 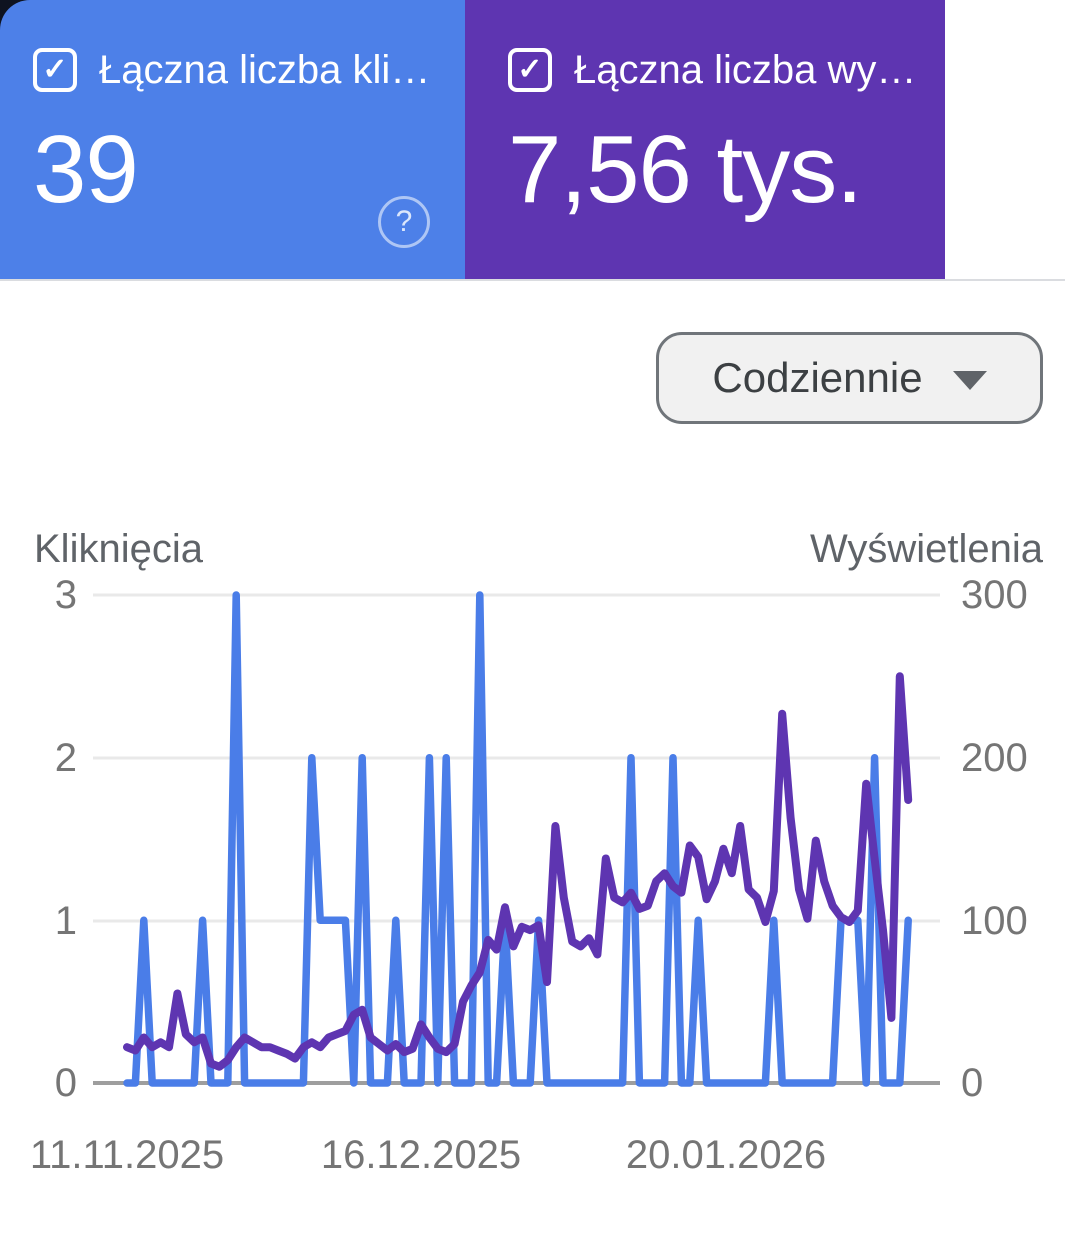 I want to click on granularity-dropdown: Codziennie, so click(x=849, y=378).